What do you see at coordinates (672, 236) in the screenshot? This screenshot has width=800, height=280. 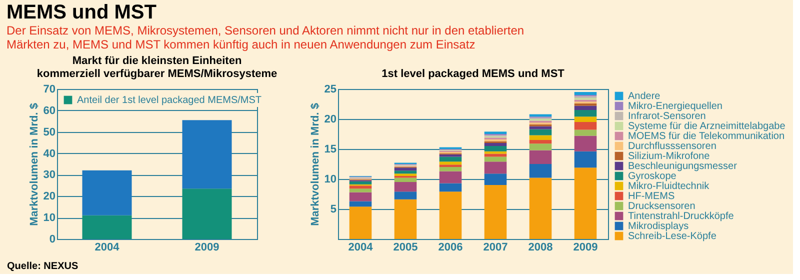 I see `legend-label: Schreib-Lese-Köpfe` at bounding box center [672, 236].